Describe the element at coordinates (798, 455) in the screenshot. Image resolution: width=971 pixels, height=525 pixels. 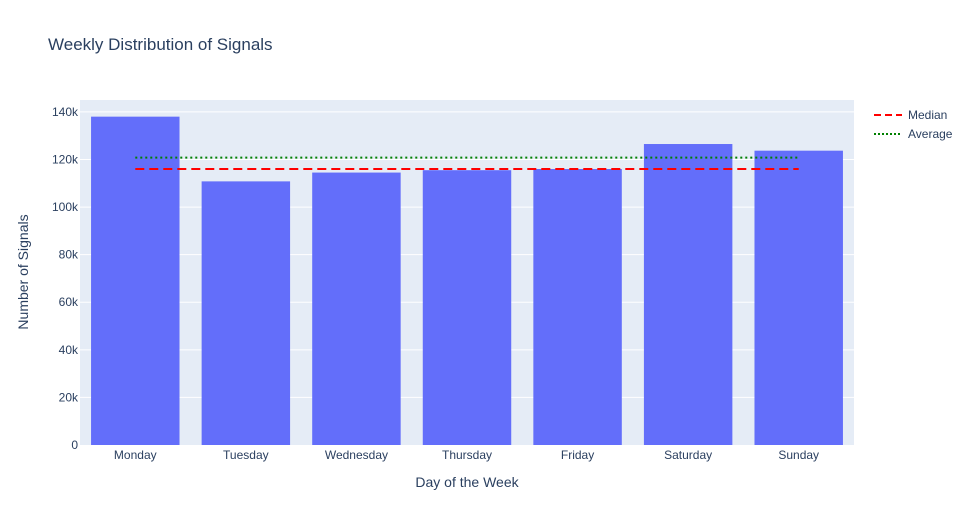
I see `x-tick-label: Sunday` at that location.